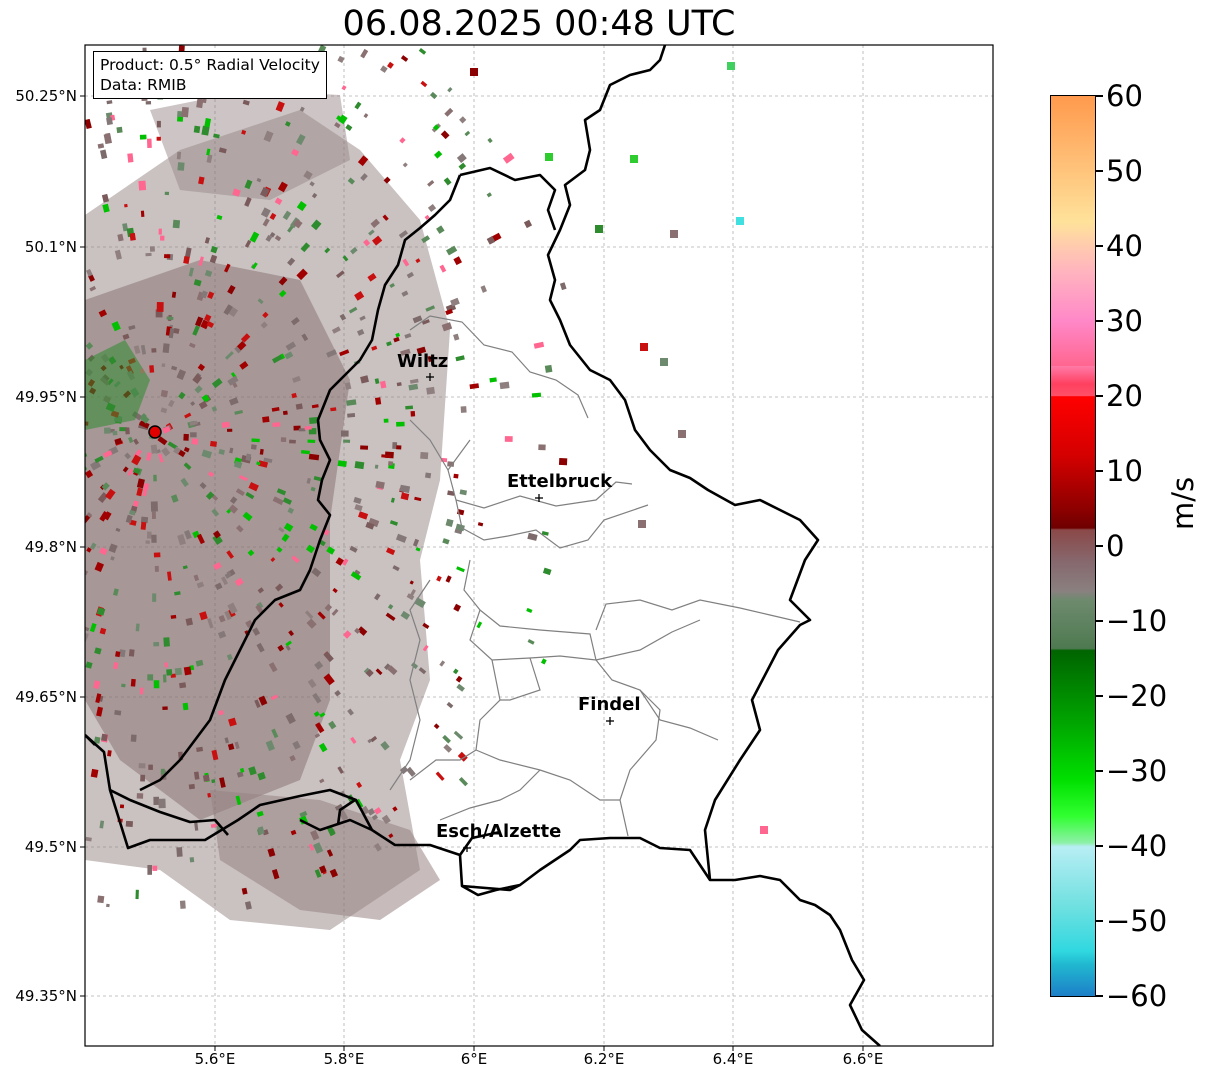 The height and width of the screenshot is (1081, 1207). What do you see at coordinates (1183, 503) in the screenshot?
I see `colorbar-unit-label: m/s` at bounding box center [1183, 503].